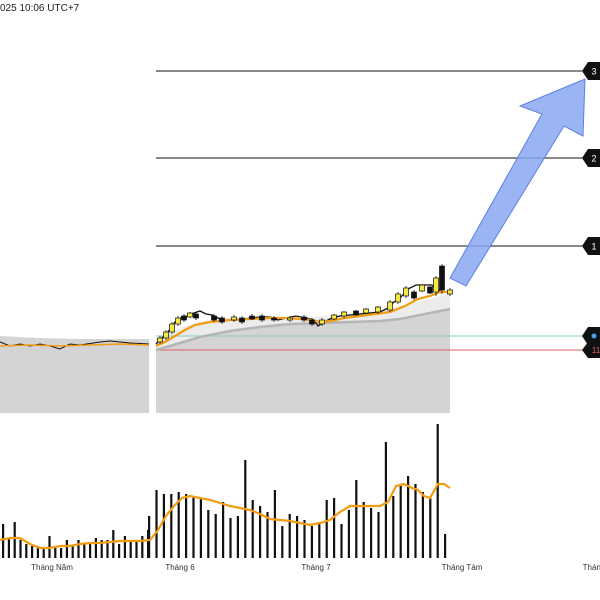  What do you see at coordinates (593, 159) in the screenshot?
I see `level-marker-2-label: 2` at bounding box center [593, 159].